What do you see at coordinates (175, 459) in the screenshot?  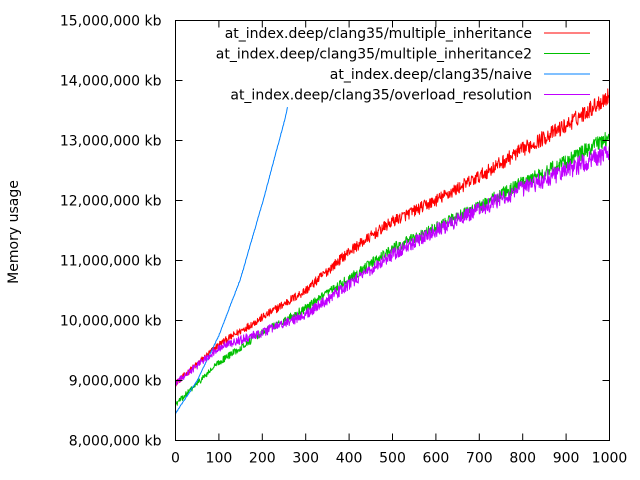 I see `x-tick-label: 0` at bounding box center [175, 459].